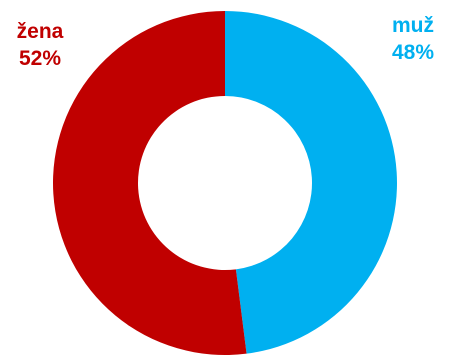 The image size is (449, 355). Describe the element at coordinates (40, 58) in the screenshot. I see `slice-percent-zena: 52%` at that location.